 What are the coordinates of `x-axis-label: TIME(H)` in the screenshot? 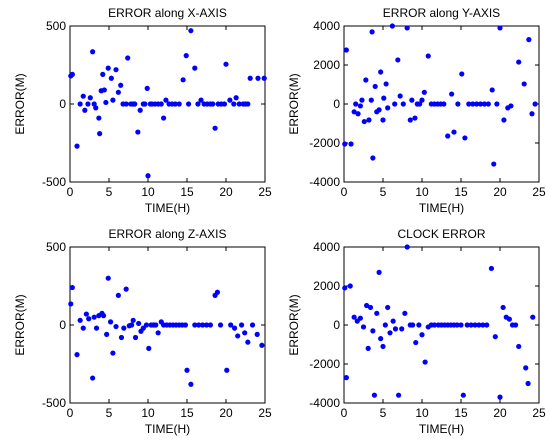 It's located at (441, 429).